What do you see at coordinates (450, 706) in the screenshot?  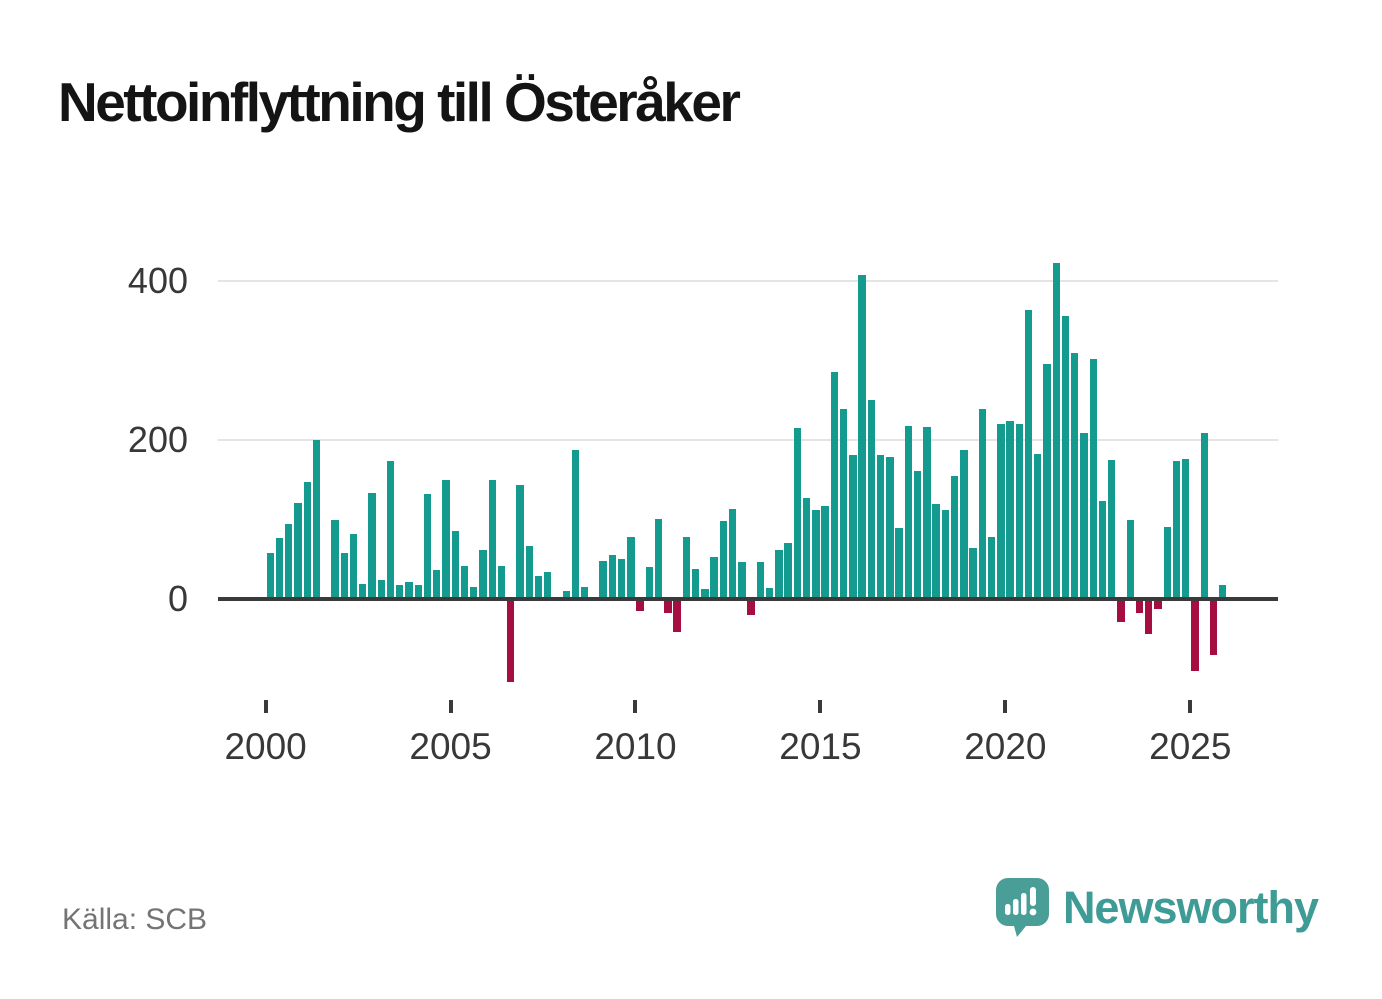 I see `x-axis-tick-2005` at bounding box center [450, 706].